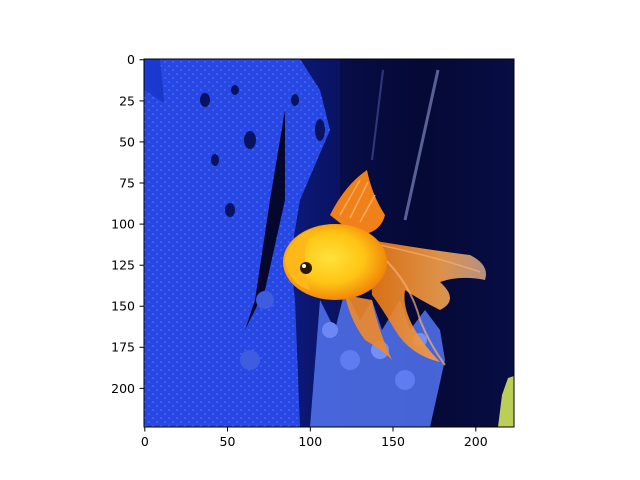 The height and width of the screenshot is (480, 640). What do you see at coordinates (123, 265) in the screenshot?
I see `y-tick-label: 125` at bounding box center [123, 265].